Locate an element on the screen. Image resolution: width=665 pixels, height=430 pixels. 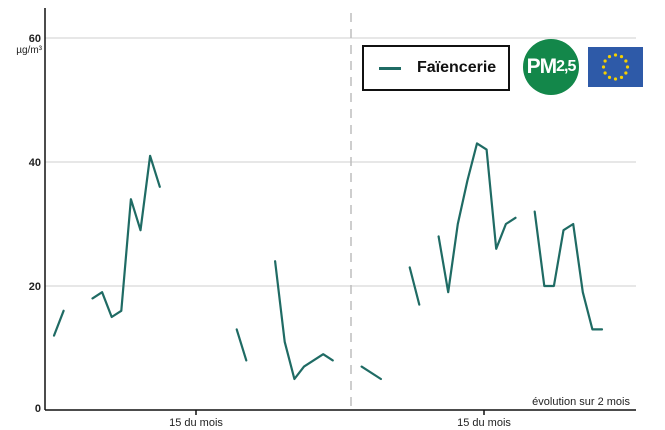
legend: Faïencerie is located at coordinates (436, 68).